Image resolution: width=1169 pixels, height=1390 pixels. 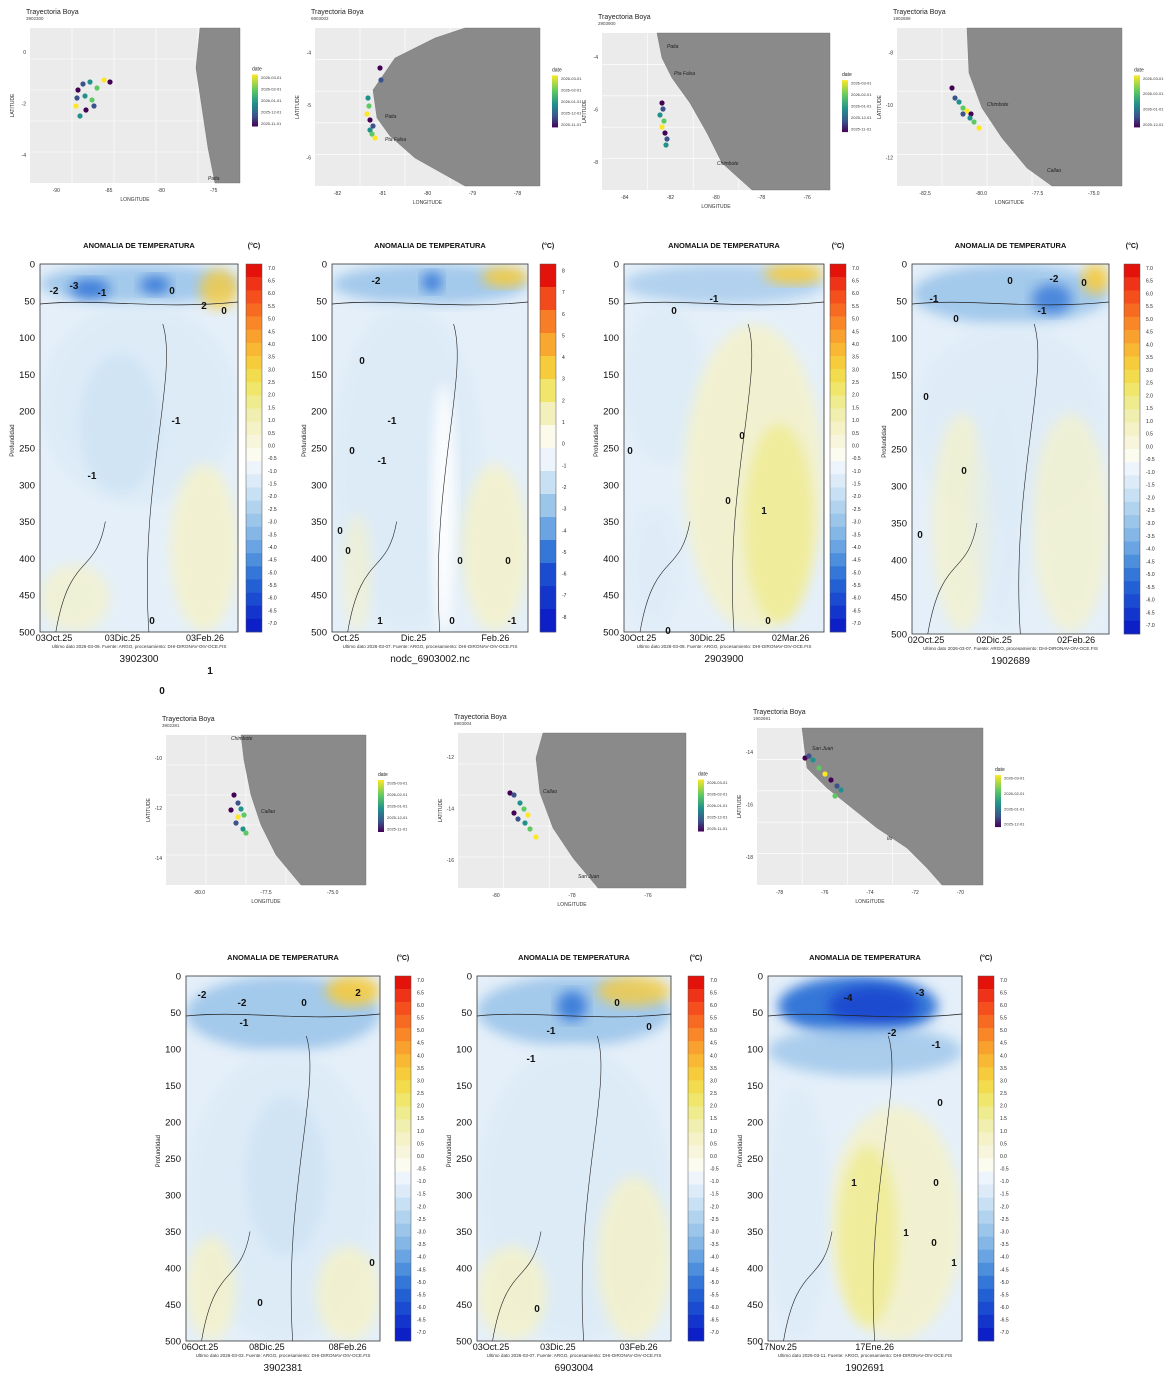 What do you see at coordinates (420, 1044) in the screenshot?
I see `colorbar-tick: 4.5` at bounding box center [420, 1044].